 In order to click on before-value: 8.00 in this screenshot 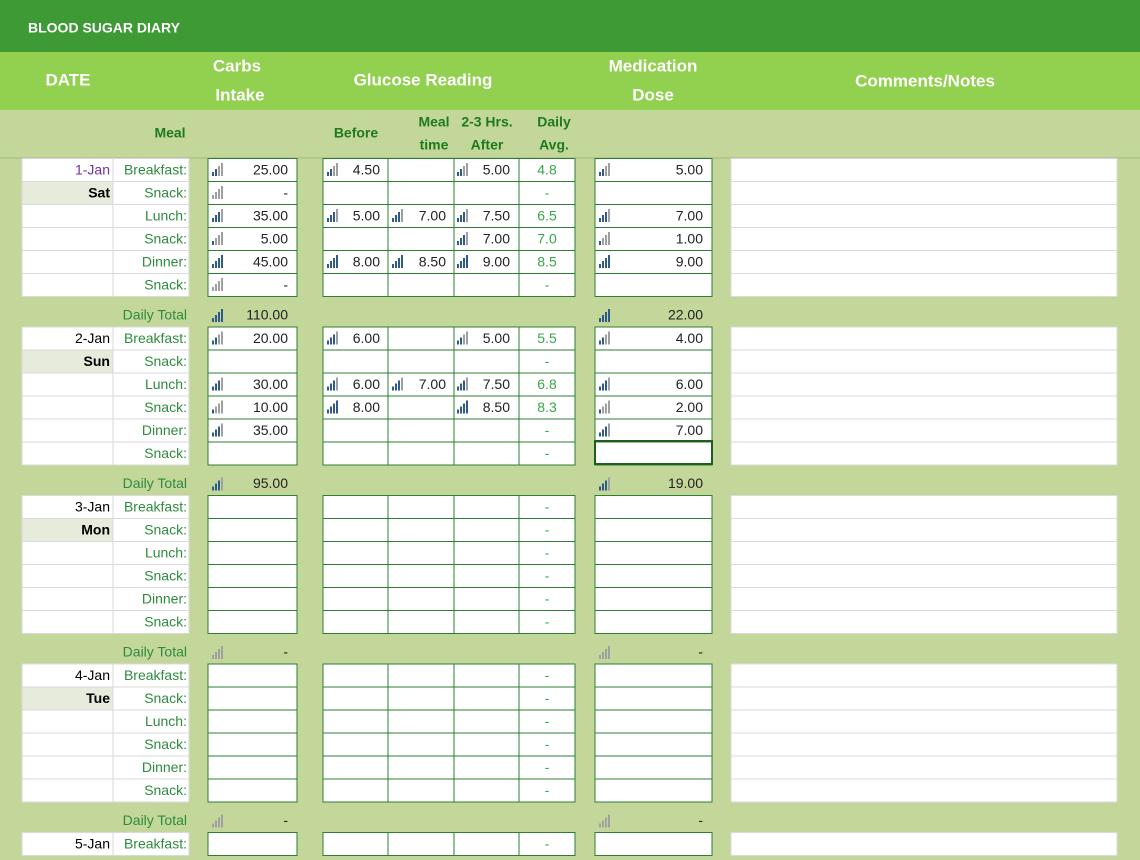, I will do `click(366, 407)`.